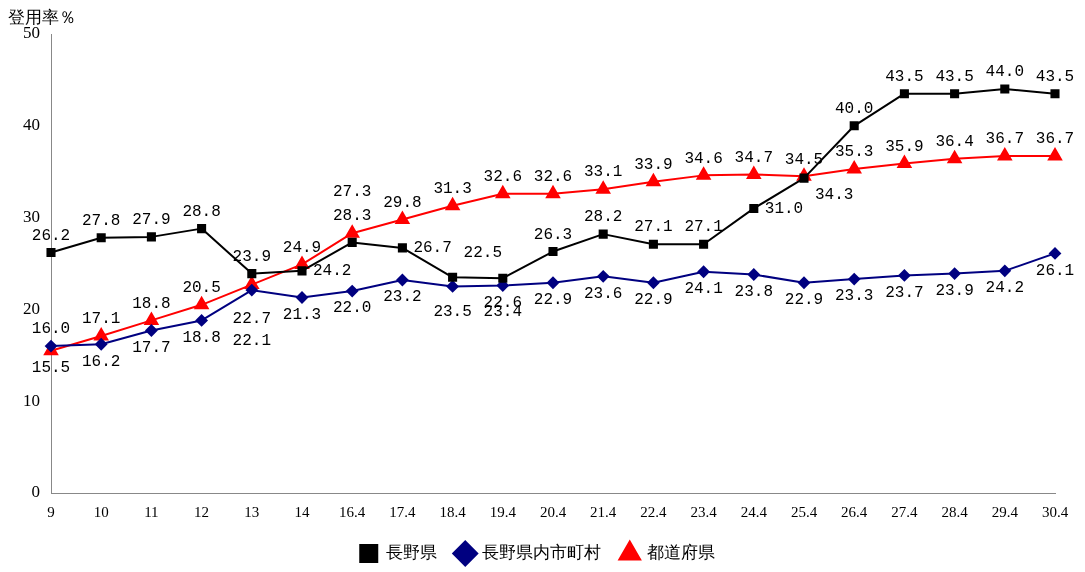  Describe the element at coordinates (1055, 270) in the screenshot. I see `data-label: 26.1` at that location.